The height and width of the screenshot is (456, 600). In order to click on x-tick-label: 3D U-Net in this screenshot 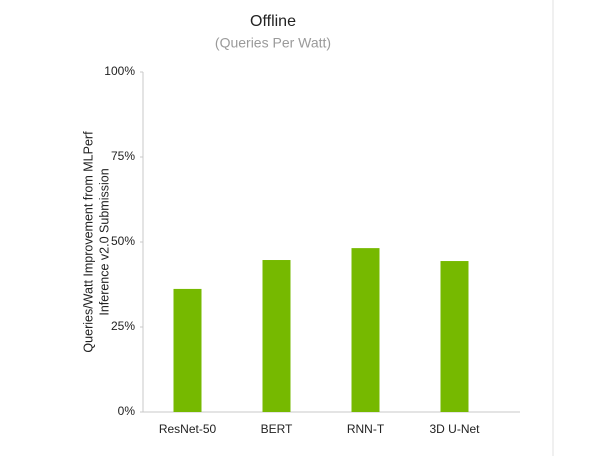, I will do `click(454, 429)`.